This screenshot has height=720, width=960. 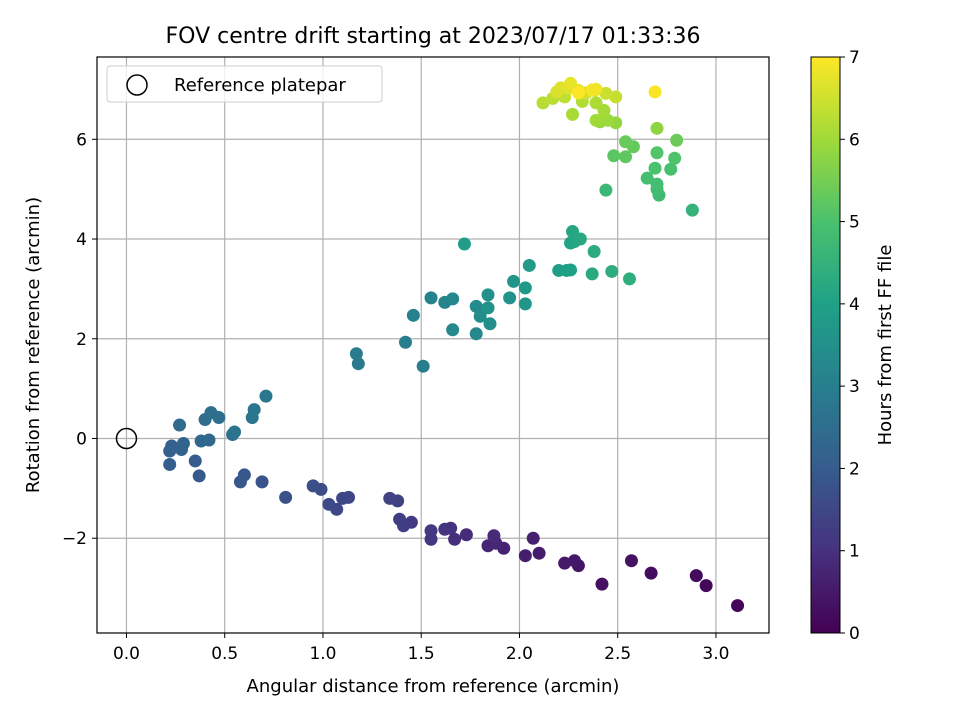 I want to click on y-tick-label: 2, so click(x=81, y=340).